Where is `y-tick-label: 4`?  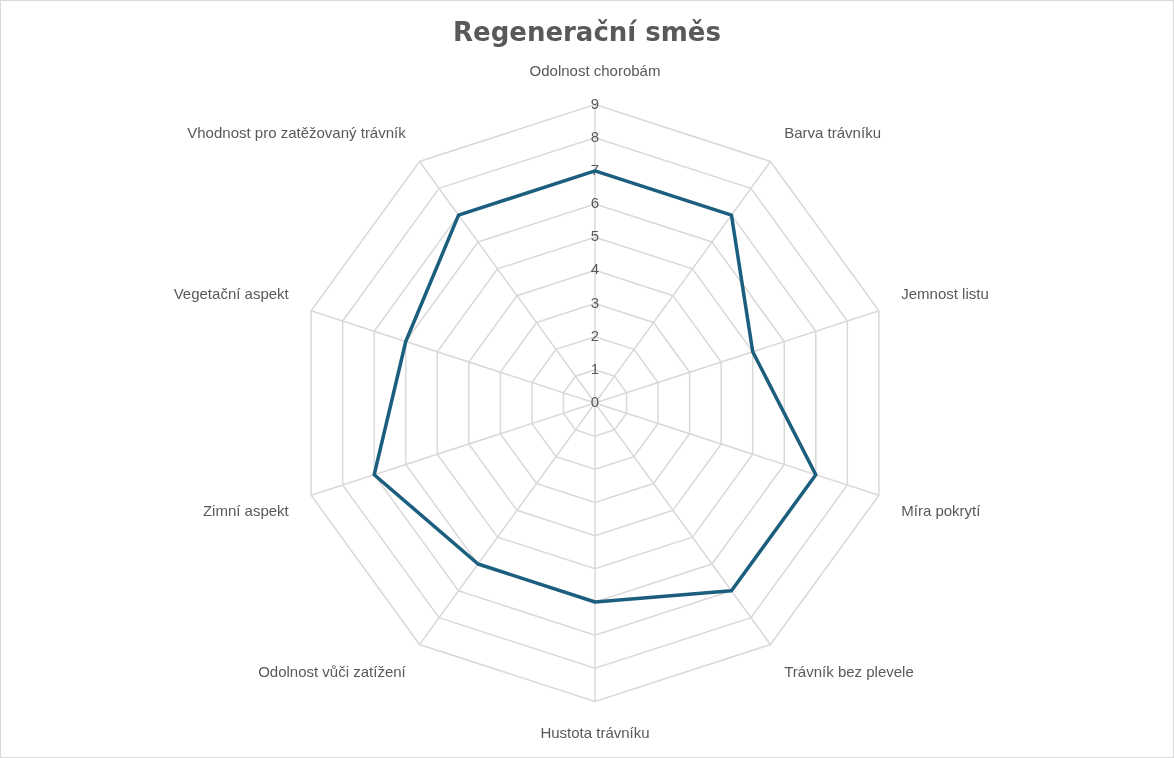
y-tick-label: 4 is located at coordinates (595, 269).